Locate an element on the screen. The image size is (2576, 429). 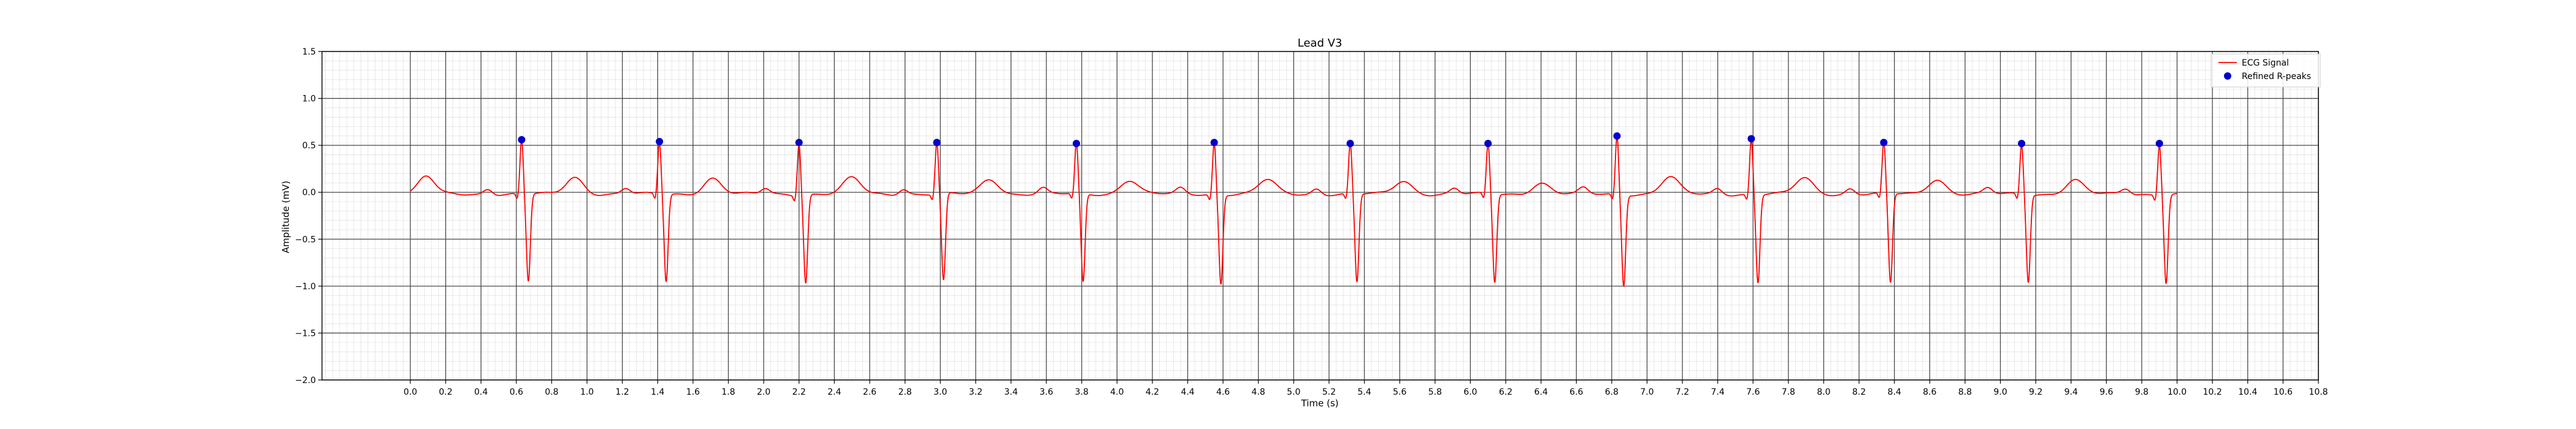
chart-title: Lead V3 is located at coordinates (1320, 44).